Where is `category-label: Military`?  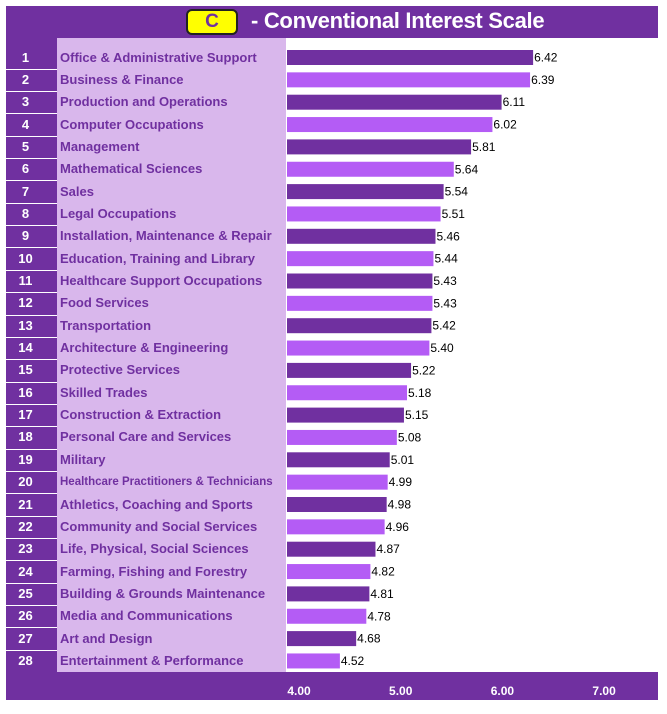
category-label: Military is located at coordinates (83, 459).